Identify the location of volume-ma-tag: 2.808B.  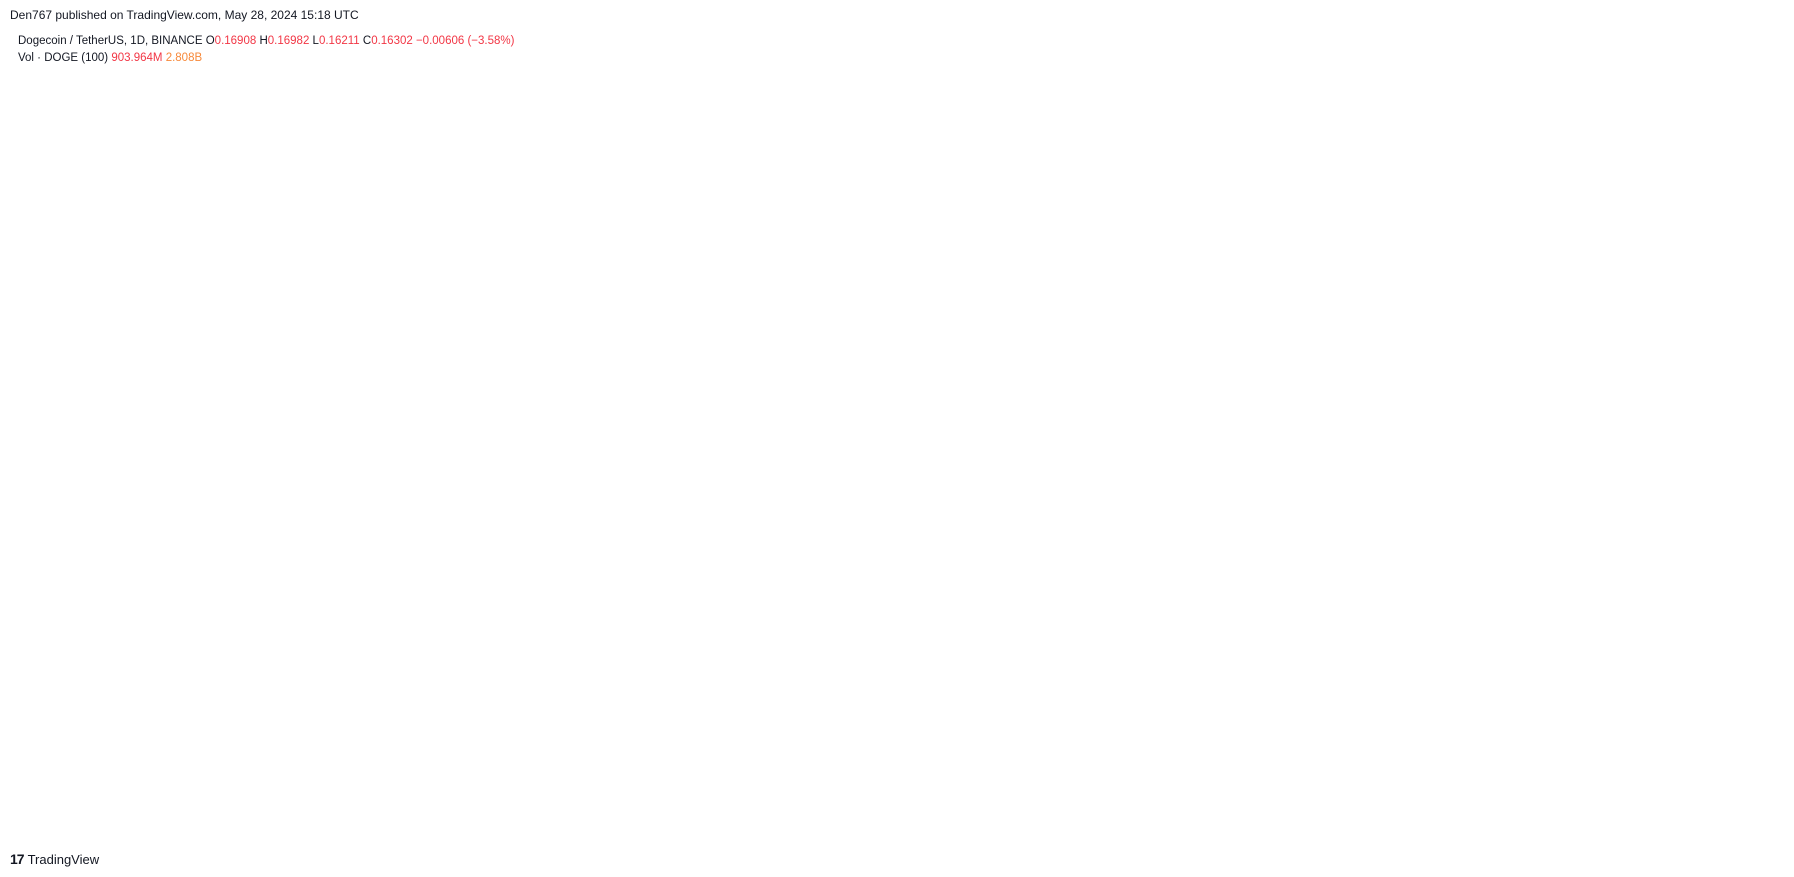
(1743, 769).